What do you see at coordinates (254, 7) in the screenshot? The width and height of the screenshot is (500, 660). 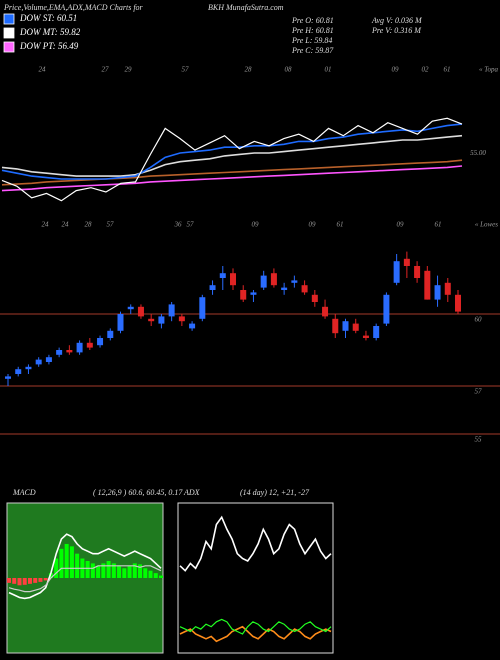 I see `site: MunafaSutra.com` at bounding box center [254, 7].